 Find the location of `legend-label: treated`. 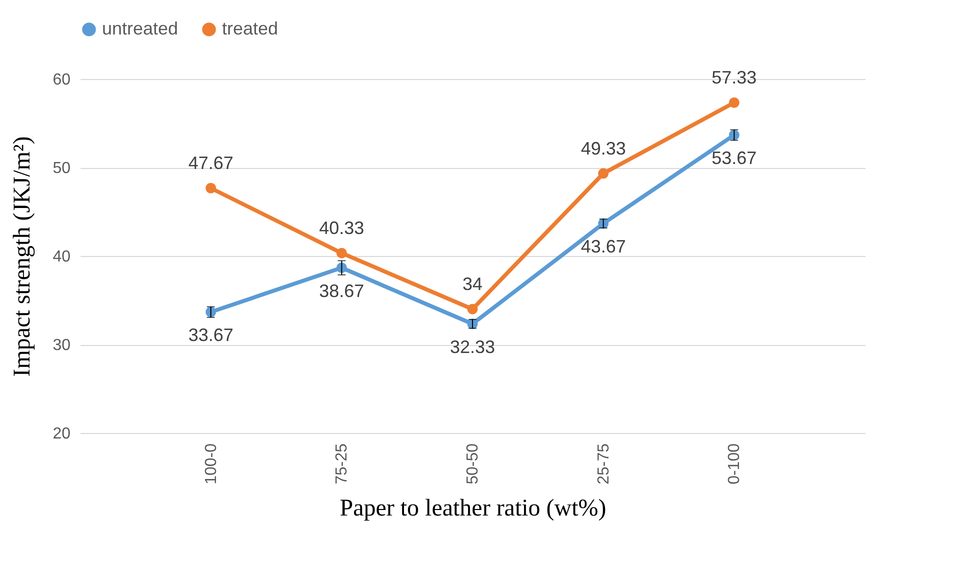

legend-label: treated is located at coordinates (250, 28).